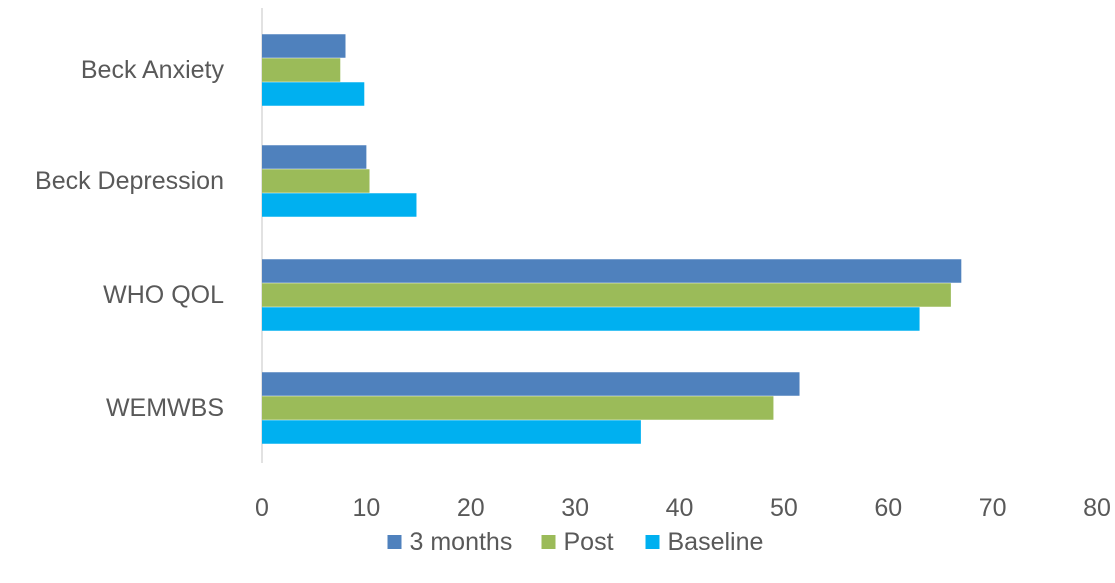 This screenshot has width=1115, height=583. I want to click on x-tick-label: 80, so click(1097, 508).